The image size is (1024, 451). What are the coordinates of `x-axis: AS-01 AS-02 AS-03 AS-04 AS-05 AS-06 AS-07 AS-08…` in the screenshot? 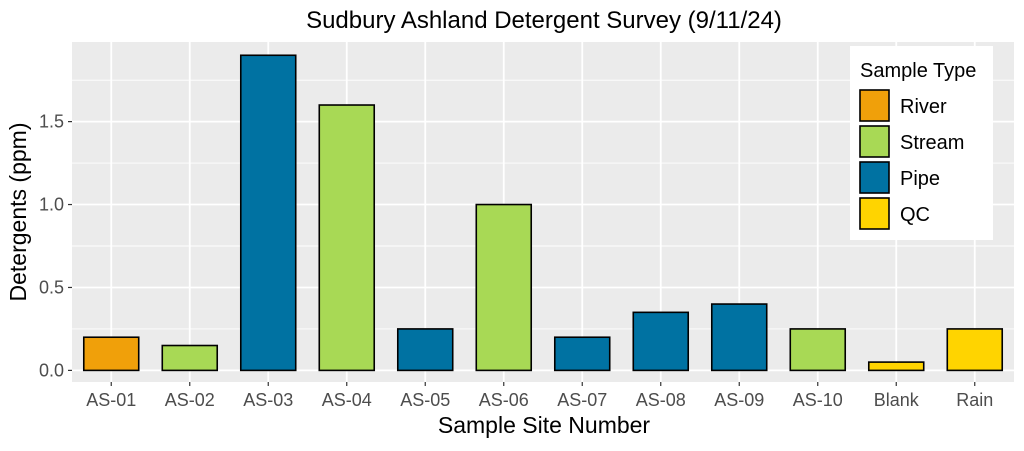 It's located at (539, 396).